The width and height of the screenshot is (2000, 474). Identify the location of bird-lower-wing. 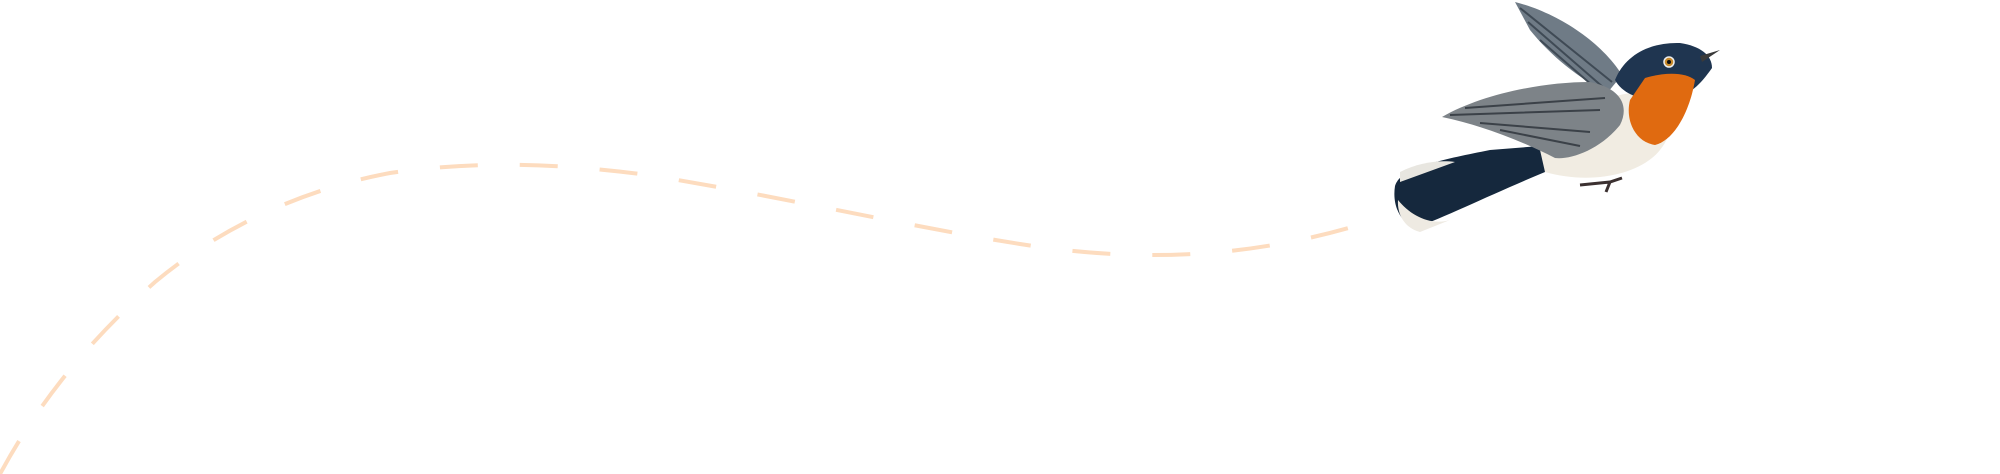
(1533, 120).